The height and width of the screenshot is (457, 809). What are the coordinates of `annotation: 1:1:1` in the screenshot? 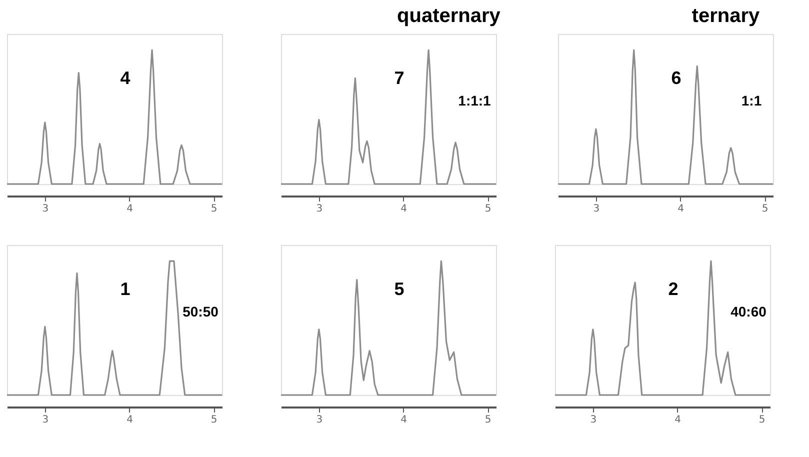 It's located at (475, 100).